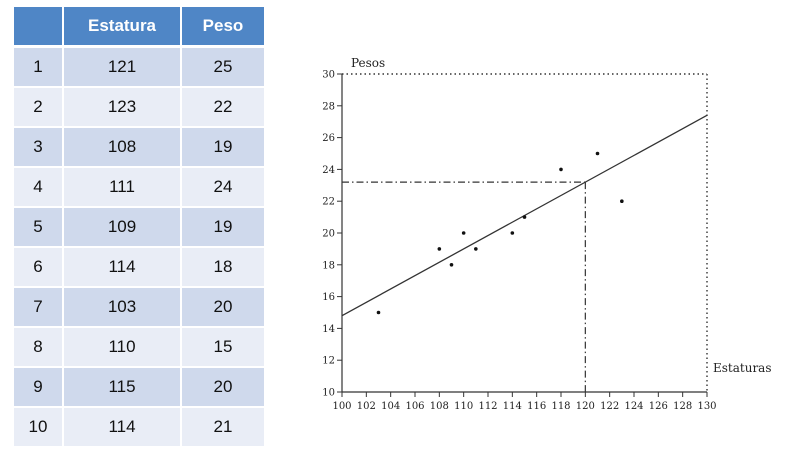  I want to click on row-index-cell: 9, so click(39, 388).